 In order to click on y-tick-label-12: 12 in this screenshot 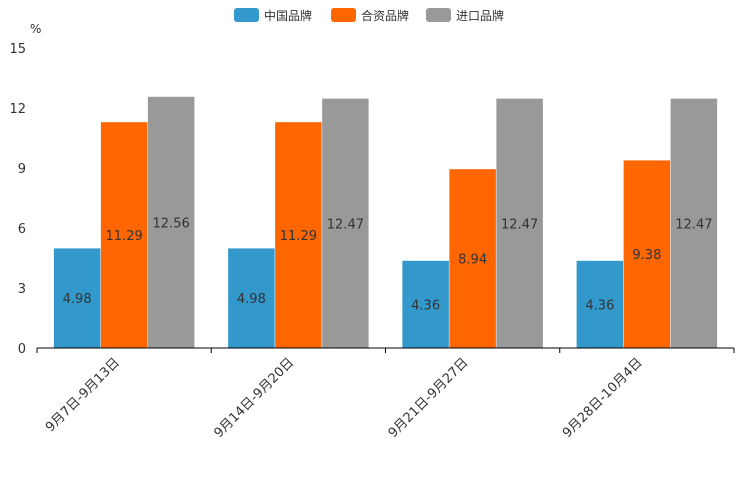, I will do `click(17, 109)`.